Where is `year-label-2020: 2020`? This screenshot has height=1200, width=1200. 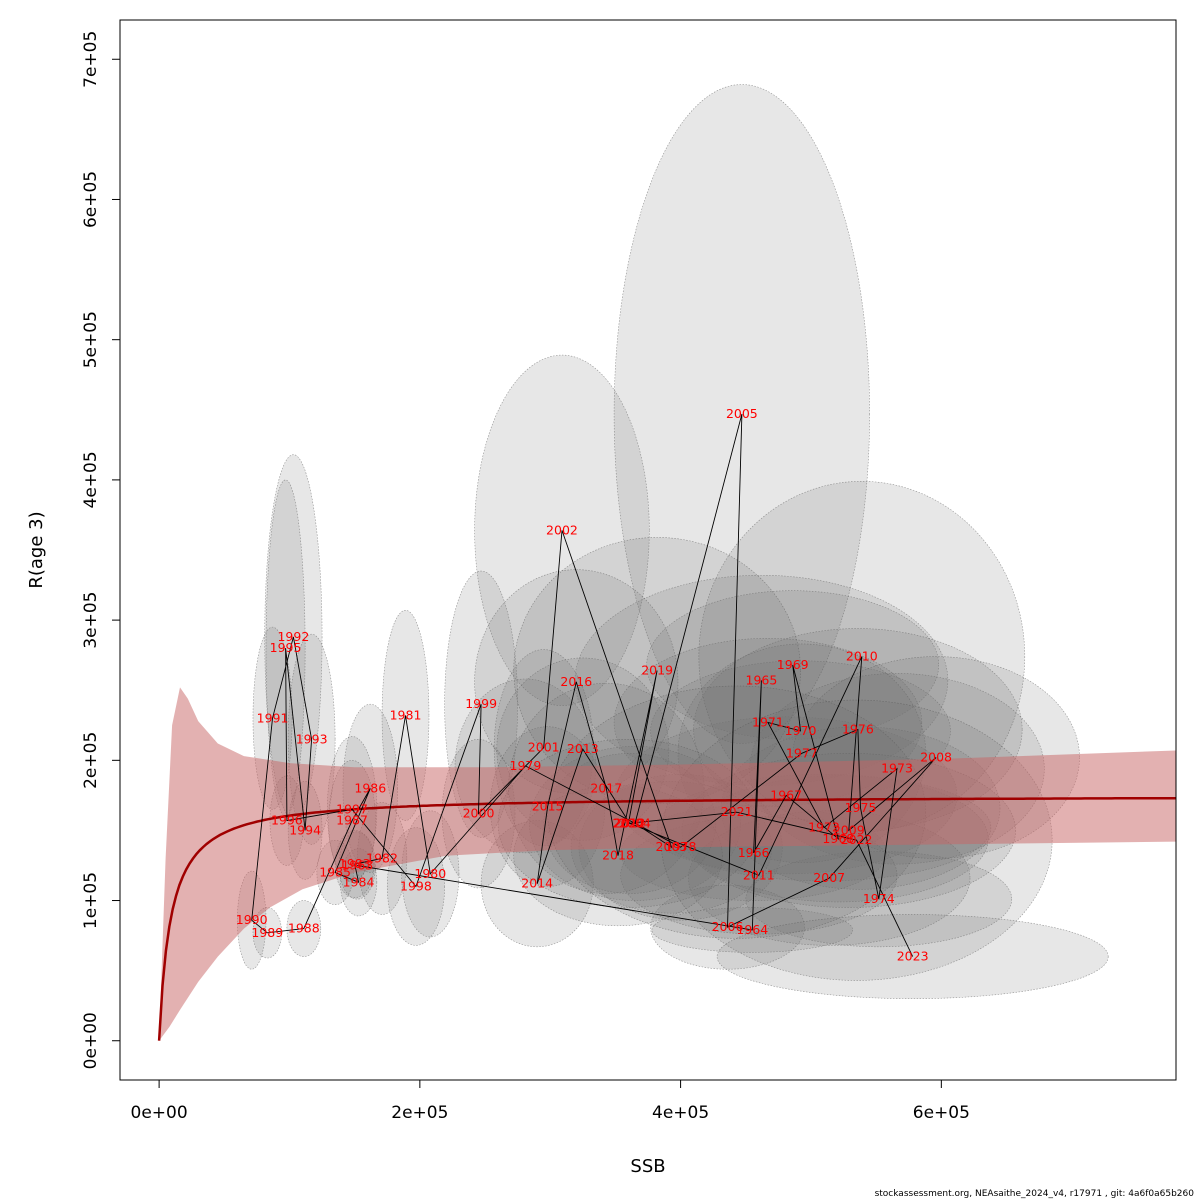 year-label-2020: 2020 is located at coordinates (629, 822).